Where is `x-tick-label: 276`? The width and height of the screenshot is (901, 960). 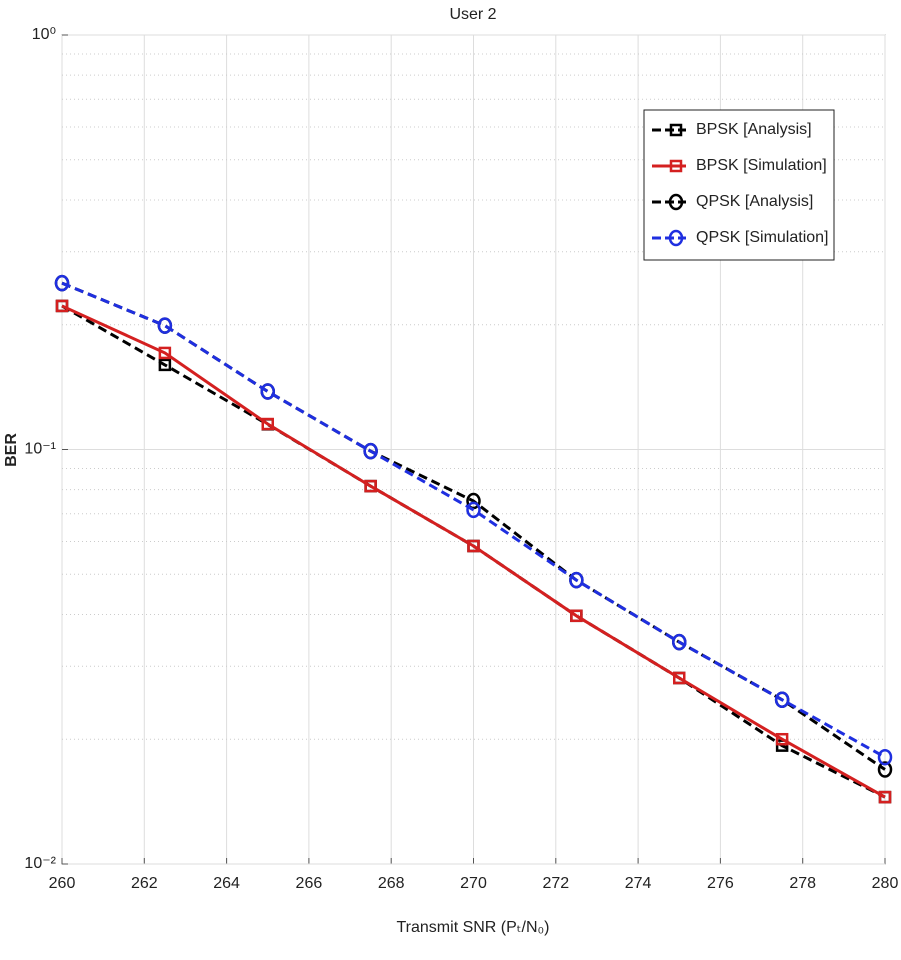 x-tick-label: 276 is located at coordinates (720, 883).